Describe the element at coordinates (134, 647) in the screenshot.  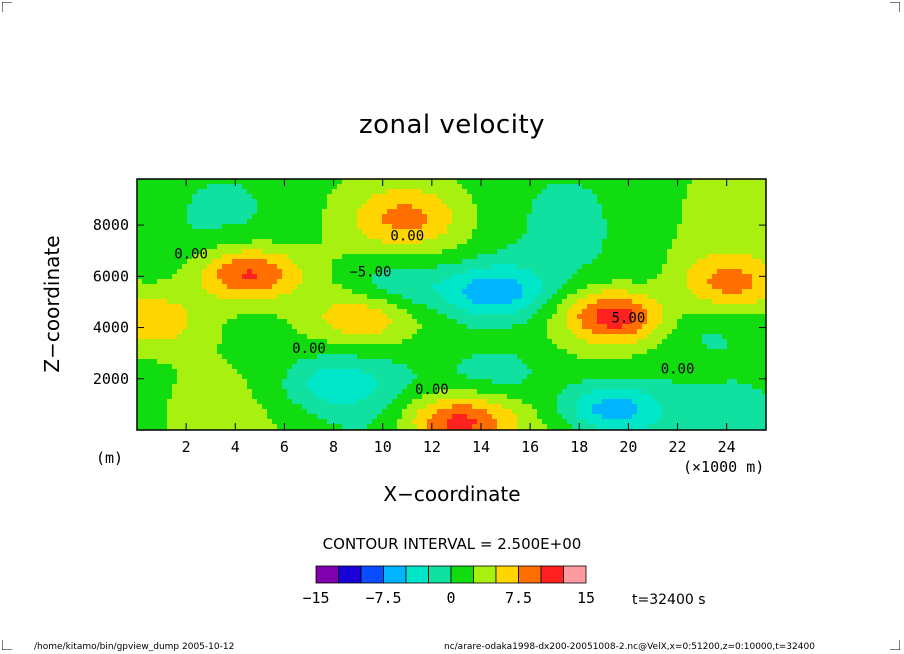
I see `footer-left: /home/kitamo/bin/gpview_dump 2005-10-12` at that location.